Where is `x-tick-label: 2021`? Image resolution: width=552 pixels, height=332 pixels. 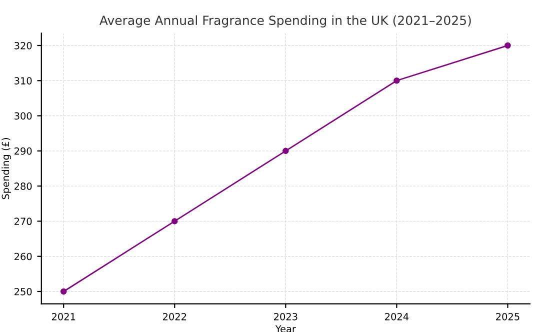
x-tick-label: 2021 is located at coordinates (64, 316).